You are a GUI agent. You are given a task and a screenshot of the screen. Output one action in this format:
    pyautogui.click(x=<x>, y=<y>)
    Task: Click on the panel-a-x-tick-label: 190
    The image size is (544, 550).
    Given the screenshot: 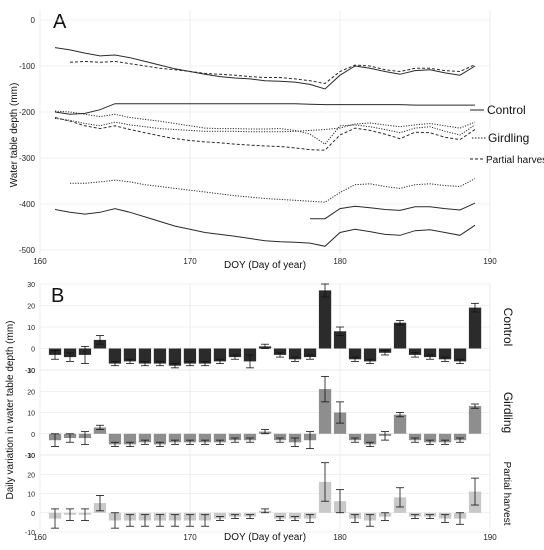 What is the action you would take?
    pyautogui.click(x=490, y=261)
    